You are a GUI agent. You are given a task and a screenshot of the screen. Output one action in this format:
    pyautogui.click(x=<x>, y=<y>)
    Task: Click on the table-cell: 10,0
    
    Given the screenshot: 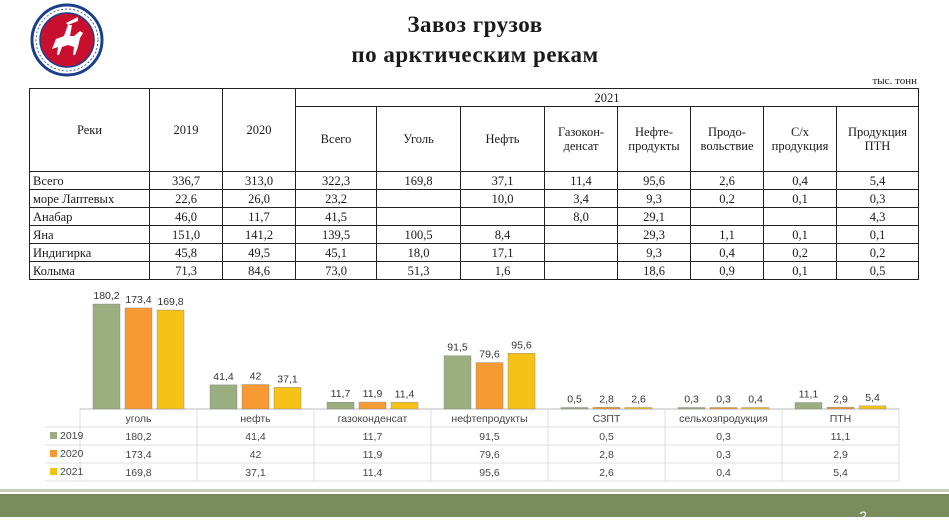 What is the action you would take?
    pyautogui.click(x=502, y=198)
    